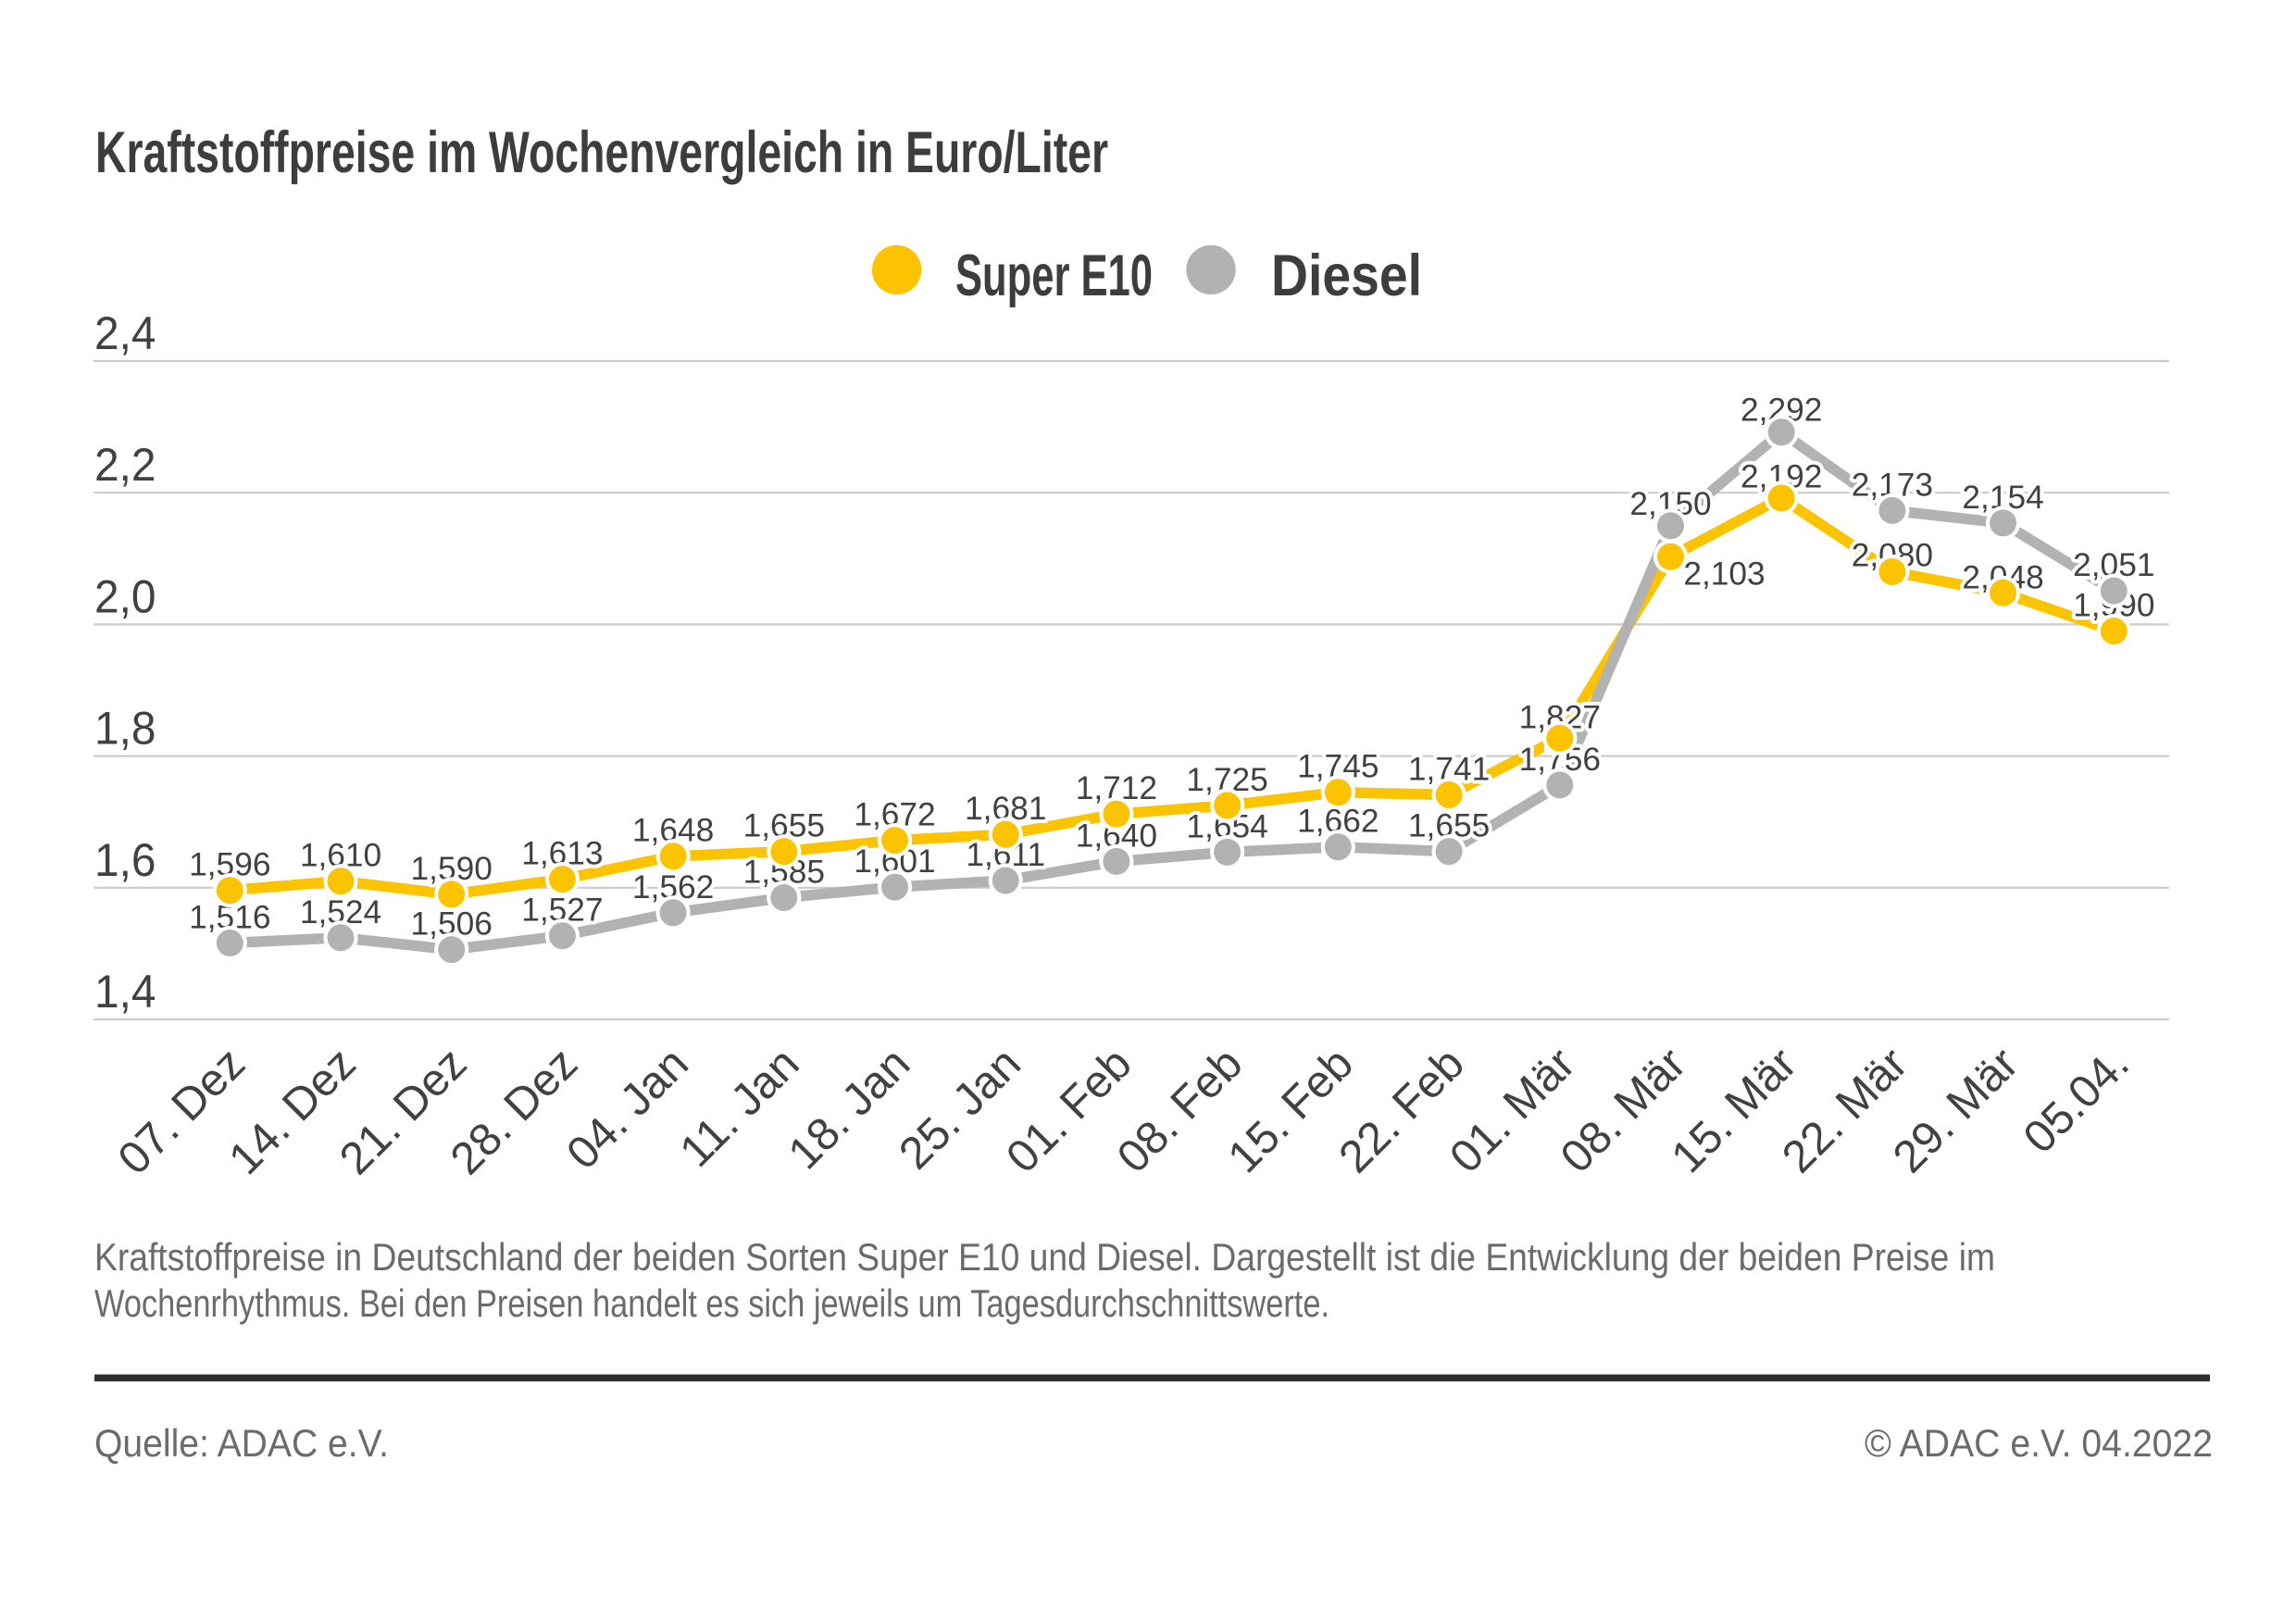 The height and width of the screenshot is (1611, 2296). Describe the element at coordinates (125, 729) in the screenshot. I see `svg-text: 1,8` at that location.